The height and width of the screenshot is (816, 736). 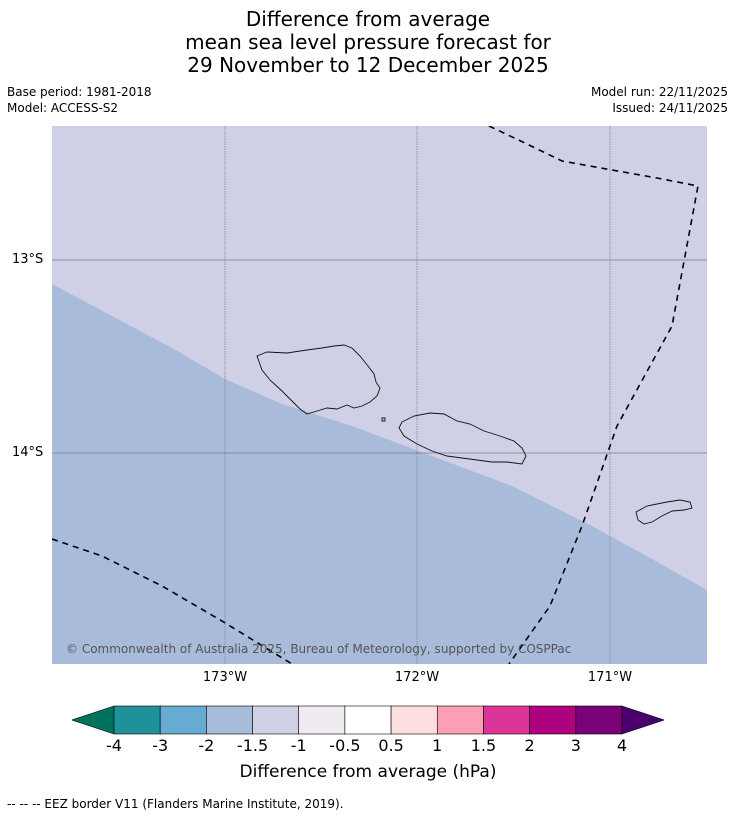 I want to click on colorbar-tick-label: 0.5, so click(x=391, y=745).